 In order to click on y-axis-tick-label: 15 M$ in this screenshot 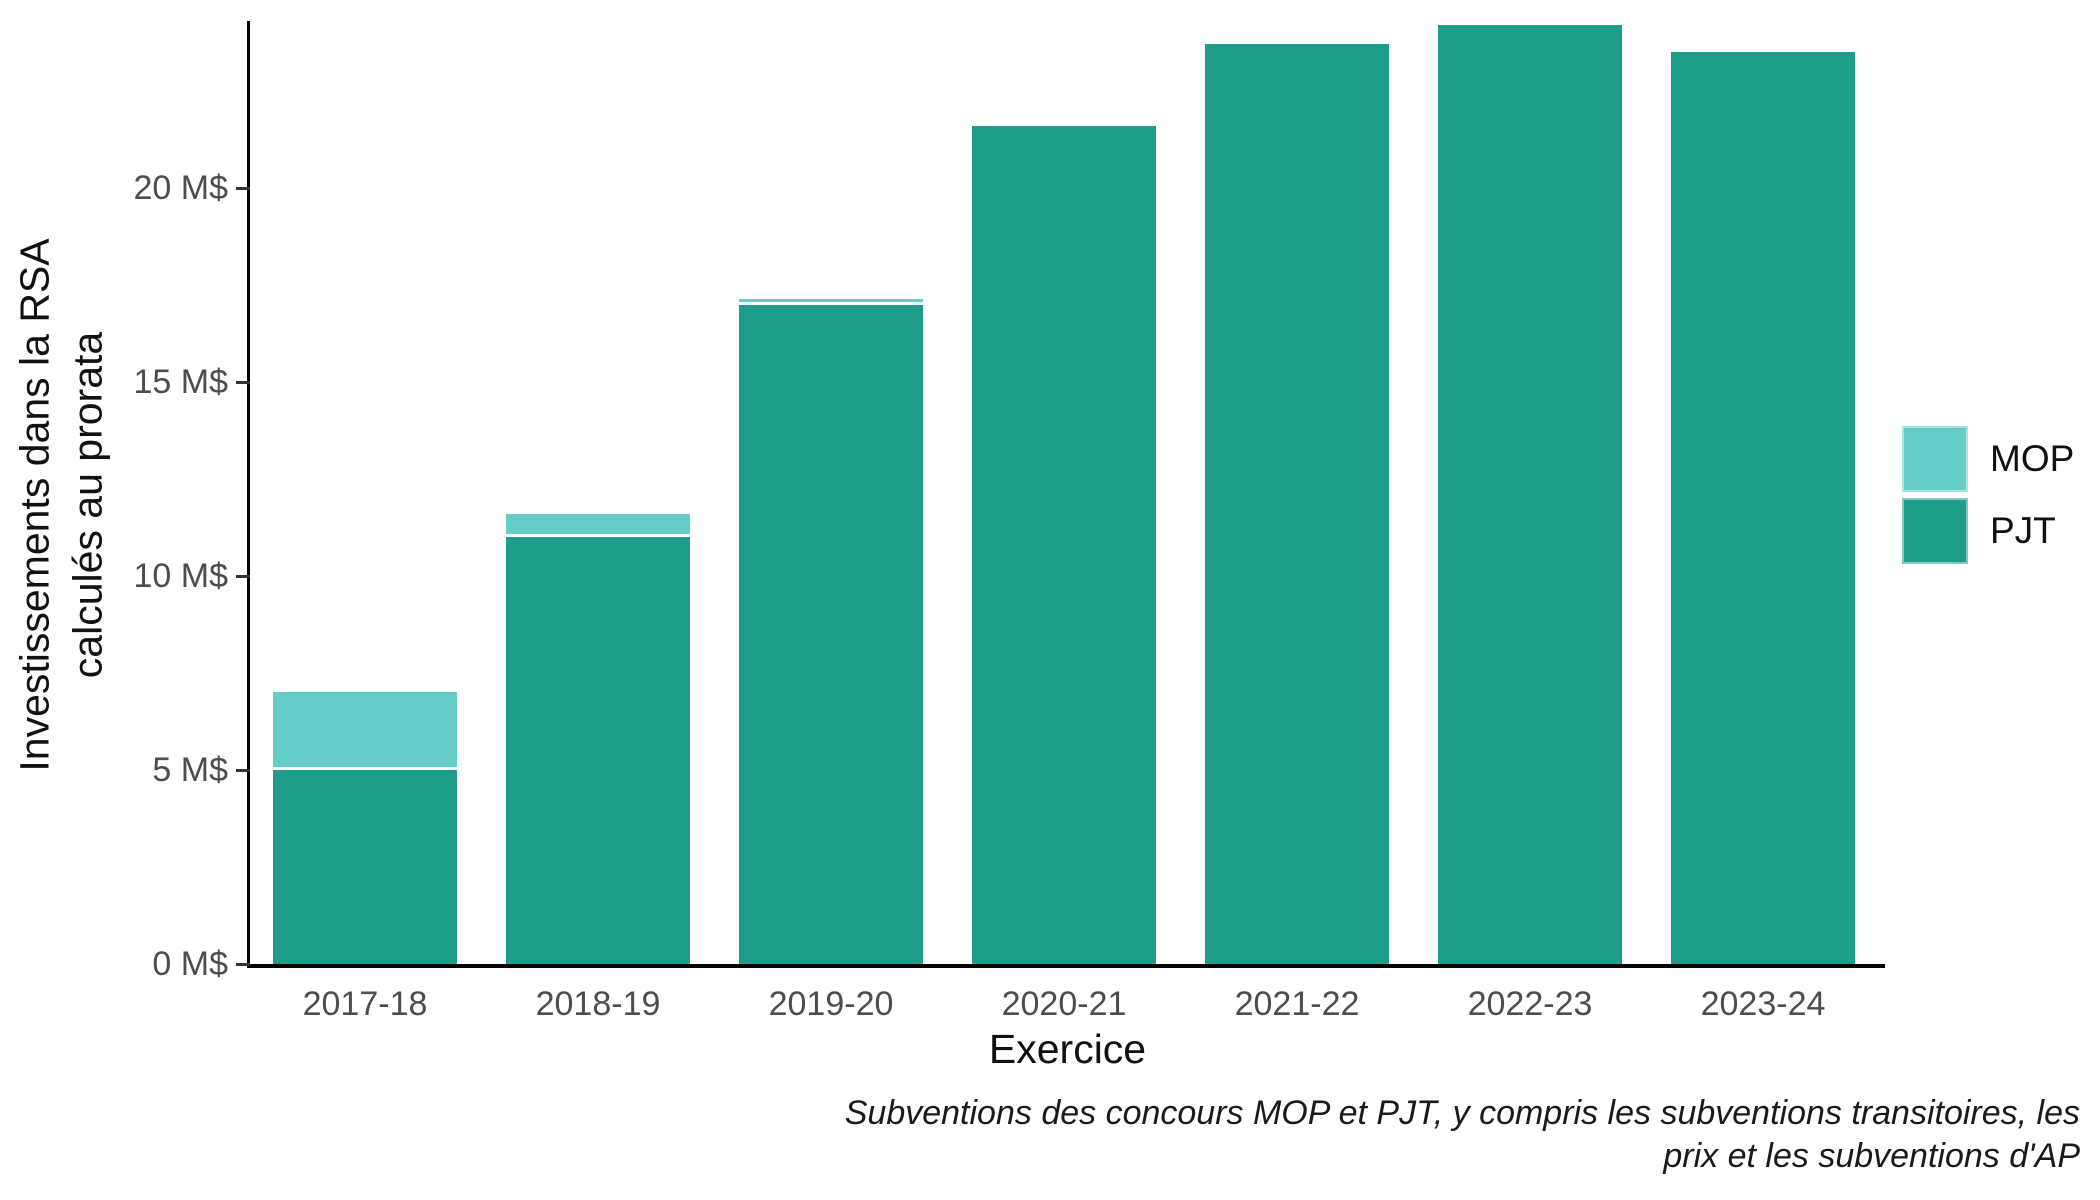, I will do `click(181, 382)`.